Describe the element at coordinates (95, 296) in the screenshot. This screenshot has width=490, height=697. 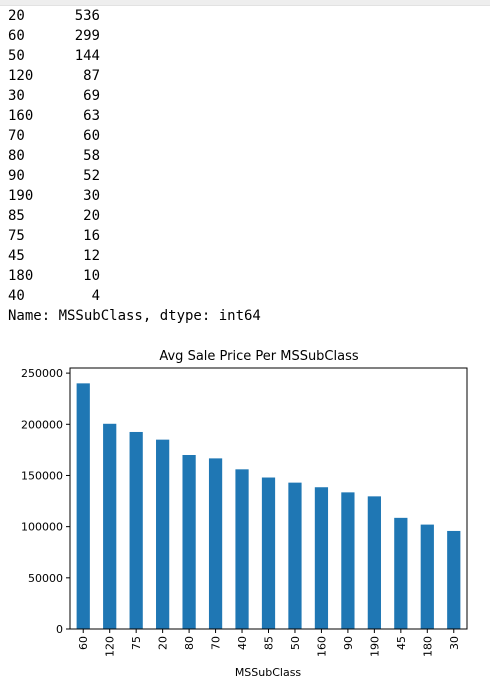
I see `row-count: 4` at that location.